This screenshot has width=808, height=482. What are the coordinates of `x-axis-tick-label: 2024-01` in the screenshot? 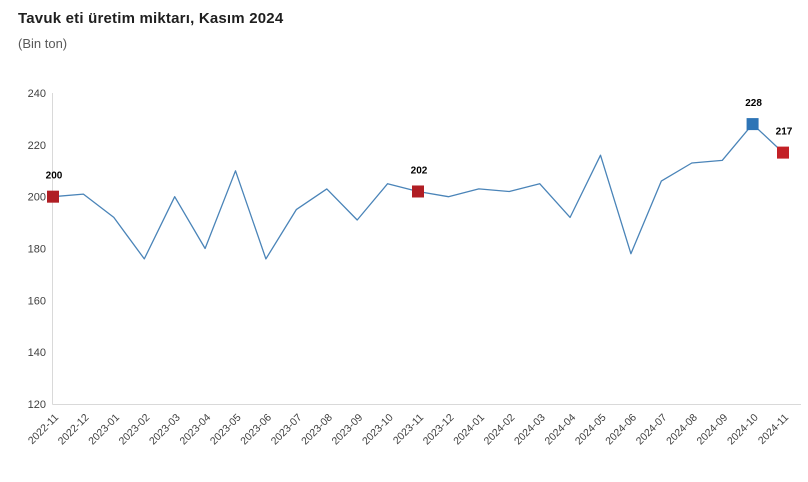 It's located at (469, 430).